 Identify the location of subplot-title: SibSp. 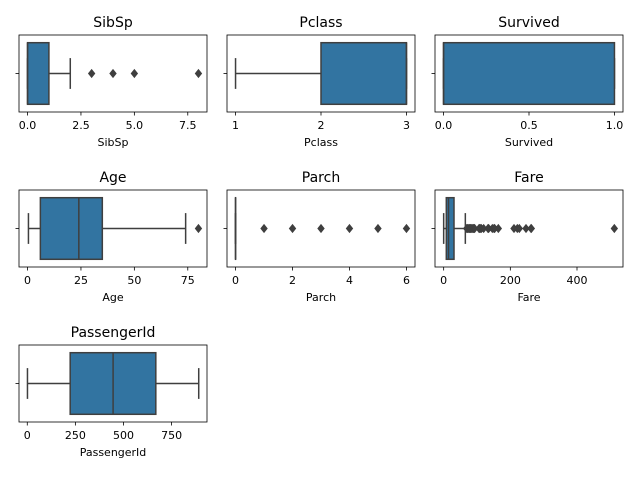
(113, 23).